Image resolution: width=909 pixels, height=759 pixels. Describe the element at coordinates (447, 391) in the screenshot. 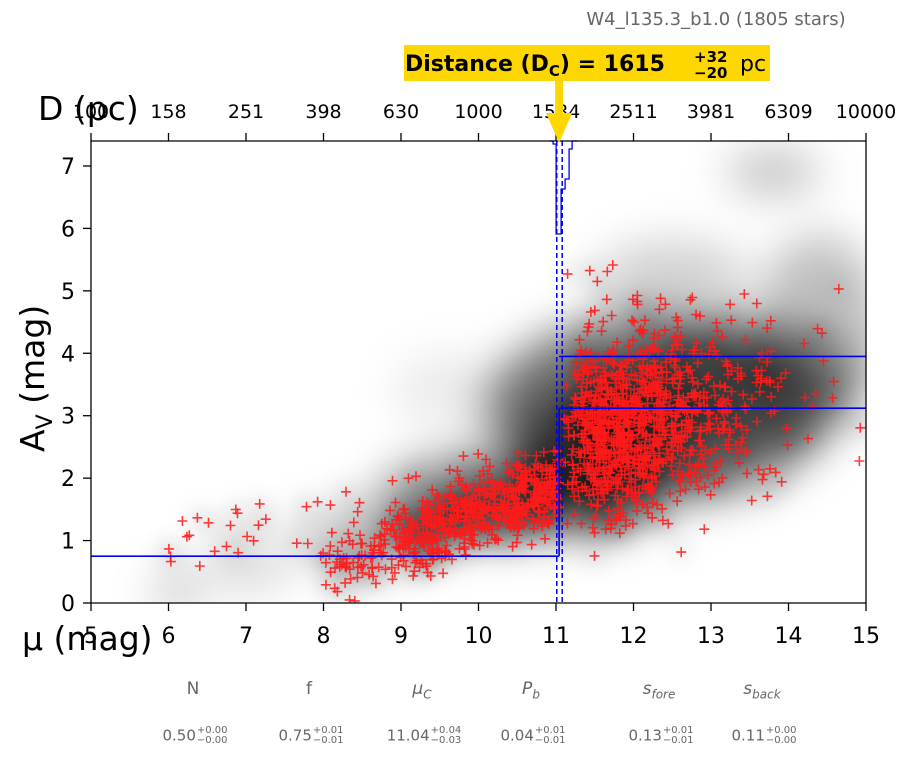

I see `density-blob` at that location.